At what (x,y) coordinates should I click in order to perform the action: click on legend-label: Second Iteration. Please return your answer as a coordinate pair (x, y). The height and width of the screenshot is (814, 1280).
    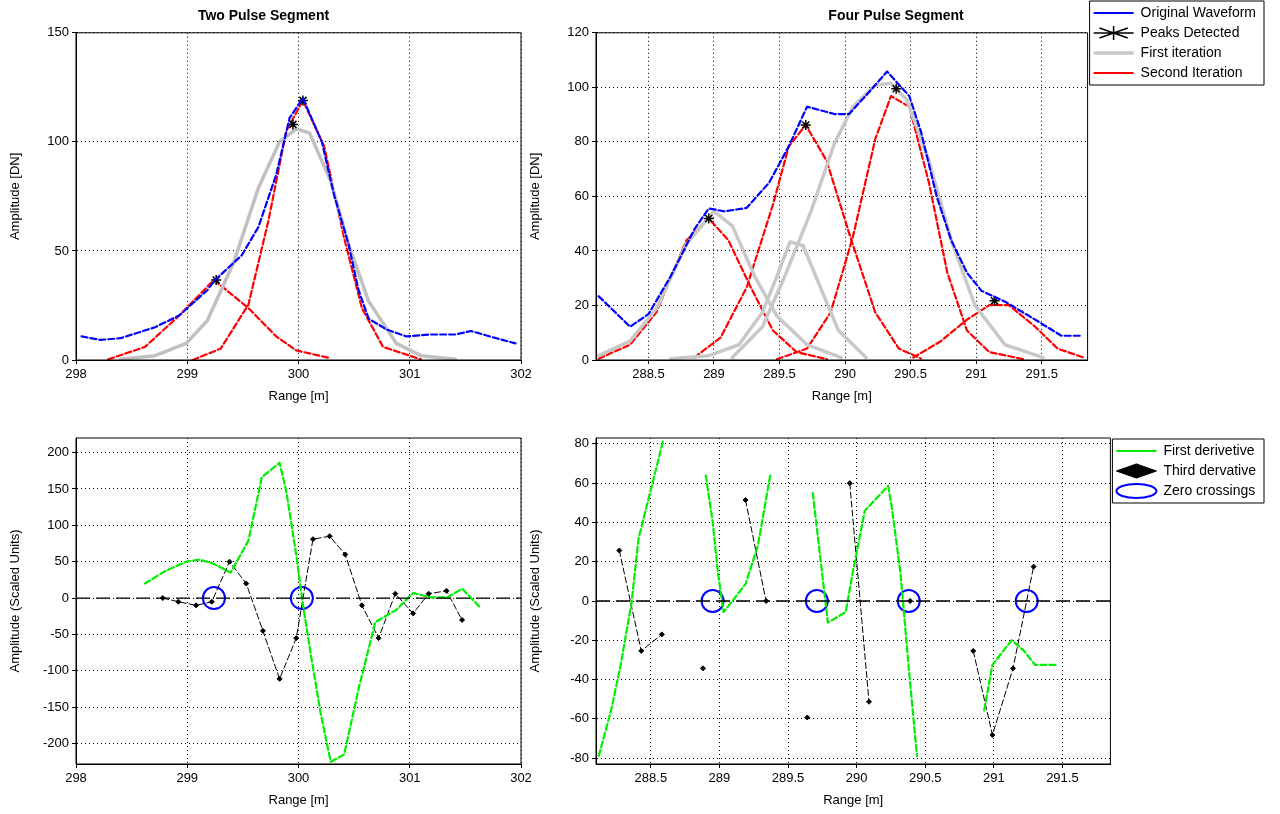
    Looking at the image, I should click on (1191, 71).